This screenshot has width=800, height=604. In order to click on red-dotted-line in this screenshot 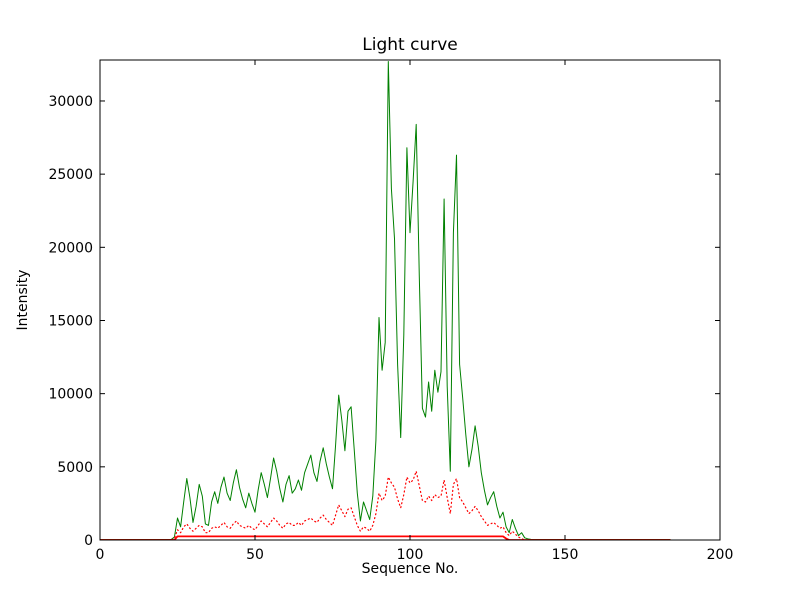, I will do `click(386, 505)`.